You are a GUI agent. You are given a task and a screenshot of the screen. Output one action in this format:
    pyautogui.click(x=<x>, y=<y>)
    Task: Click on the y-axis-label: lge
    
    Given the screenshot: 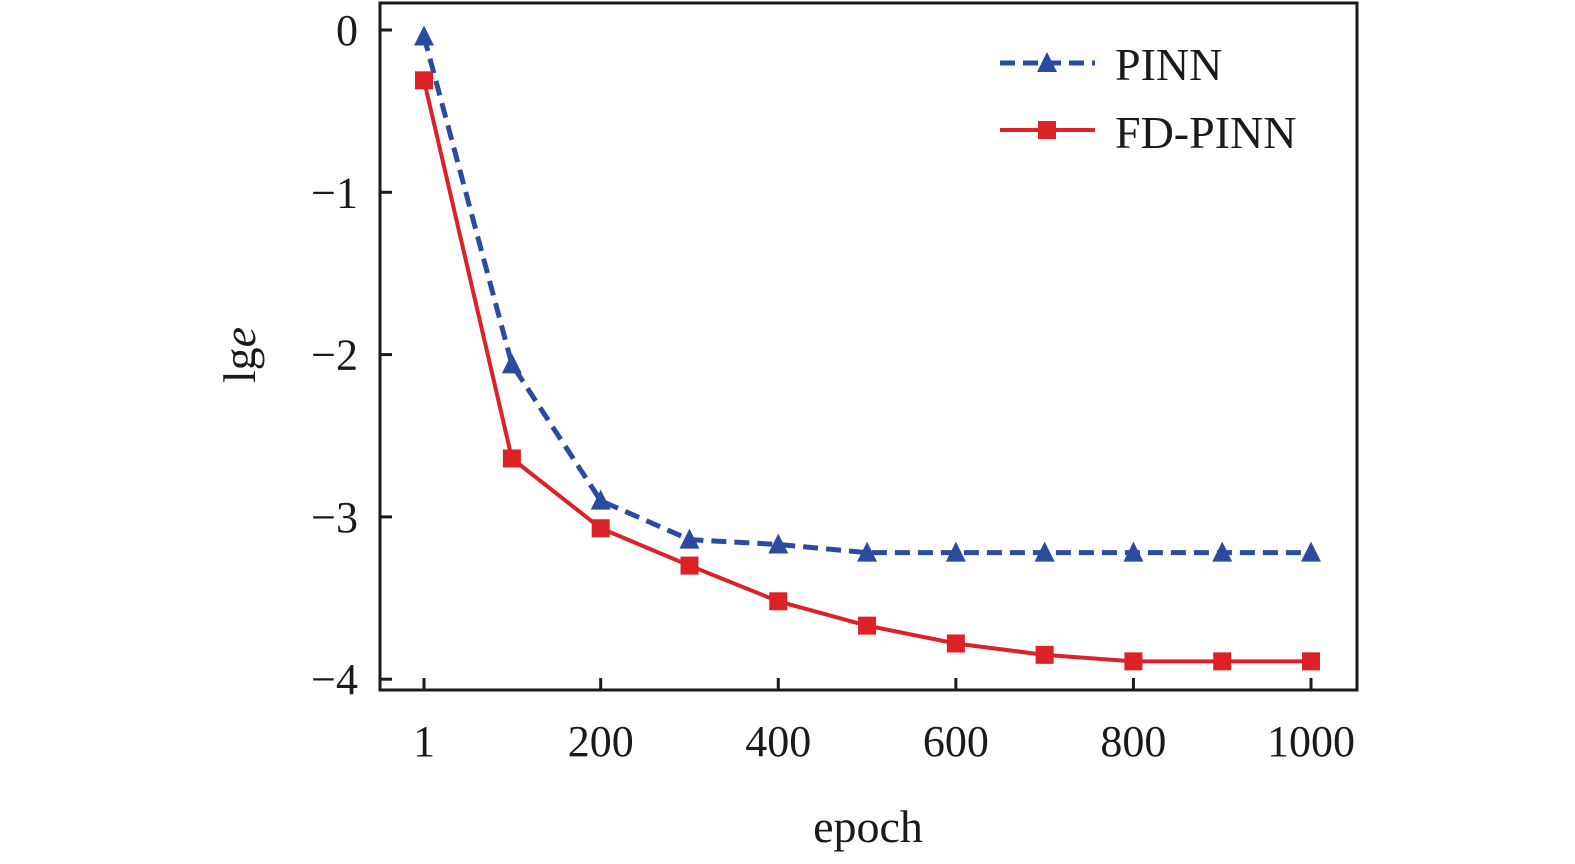 What is the action you would take?
    pyautogui.click(x=239, y=355)
    